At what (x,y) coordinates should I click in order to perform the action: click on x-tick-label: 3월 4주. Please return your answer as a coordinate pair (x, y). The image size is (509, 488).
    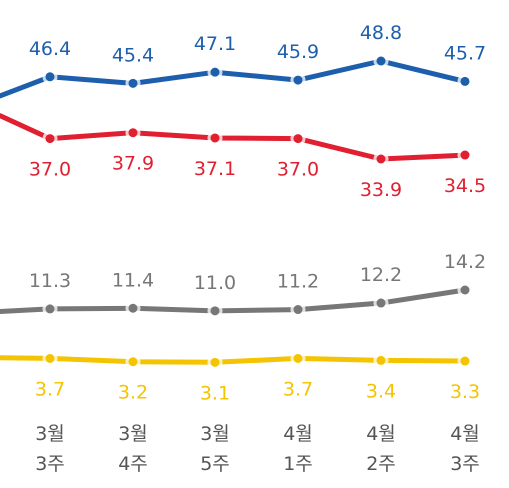
    Looking at the image, I should click on (133, 449).